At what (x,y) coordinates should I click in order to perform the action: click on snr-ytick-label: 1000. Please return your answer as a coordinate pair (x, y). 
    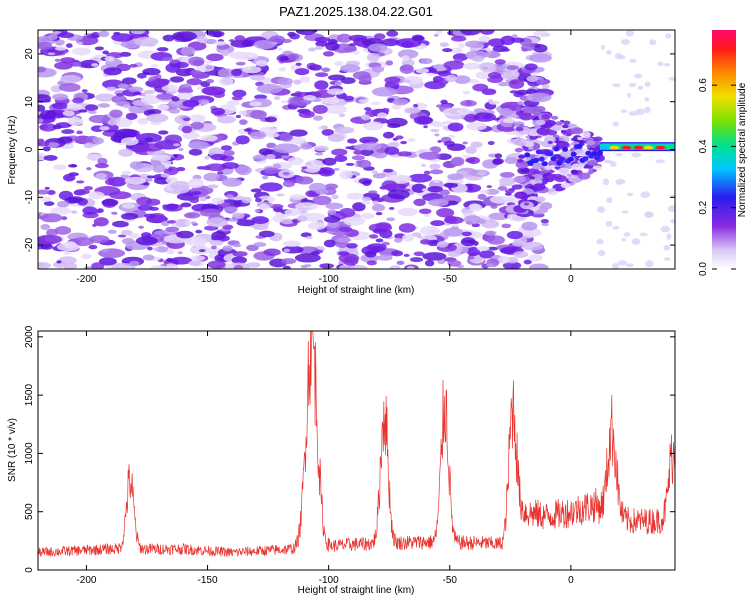
    Looking at the image, I should click on (29, 453).